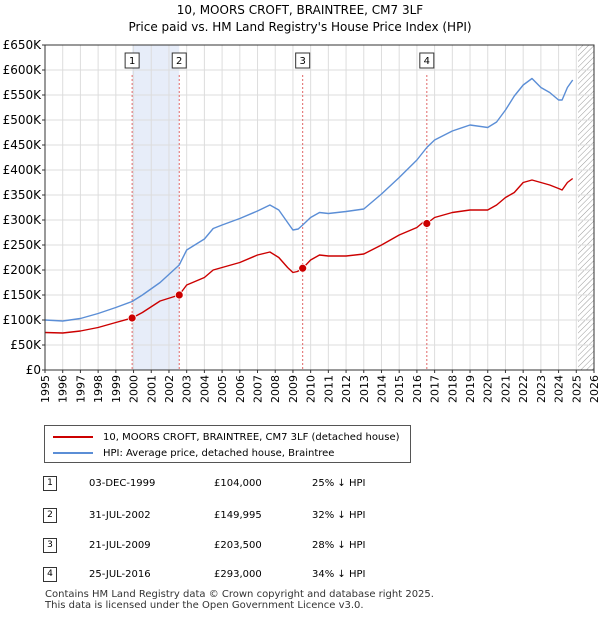 The image size is (600, 620). I want to click on x-tick-label: 2010, so click(311, 389).